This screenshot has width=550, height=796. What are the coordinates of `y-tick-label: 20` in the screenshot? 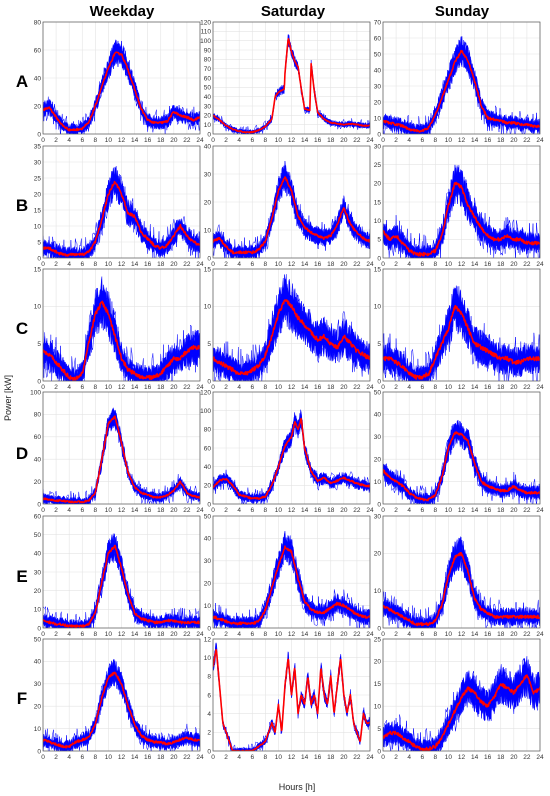 It's located at (208, 116).